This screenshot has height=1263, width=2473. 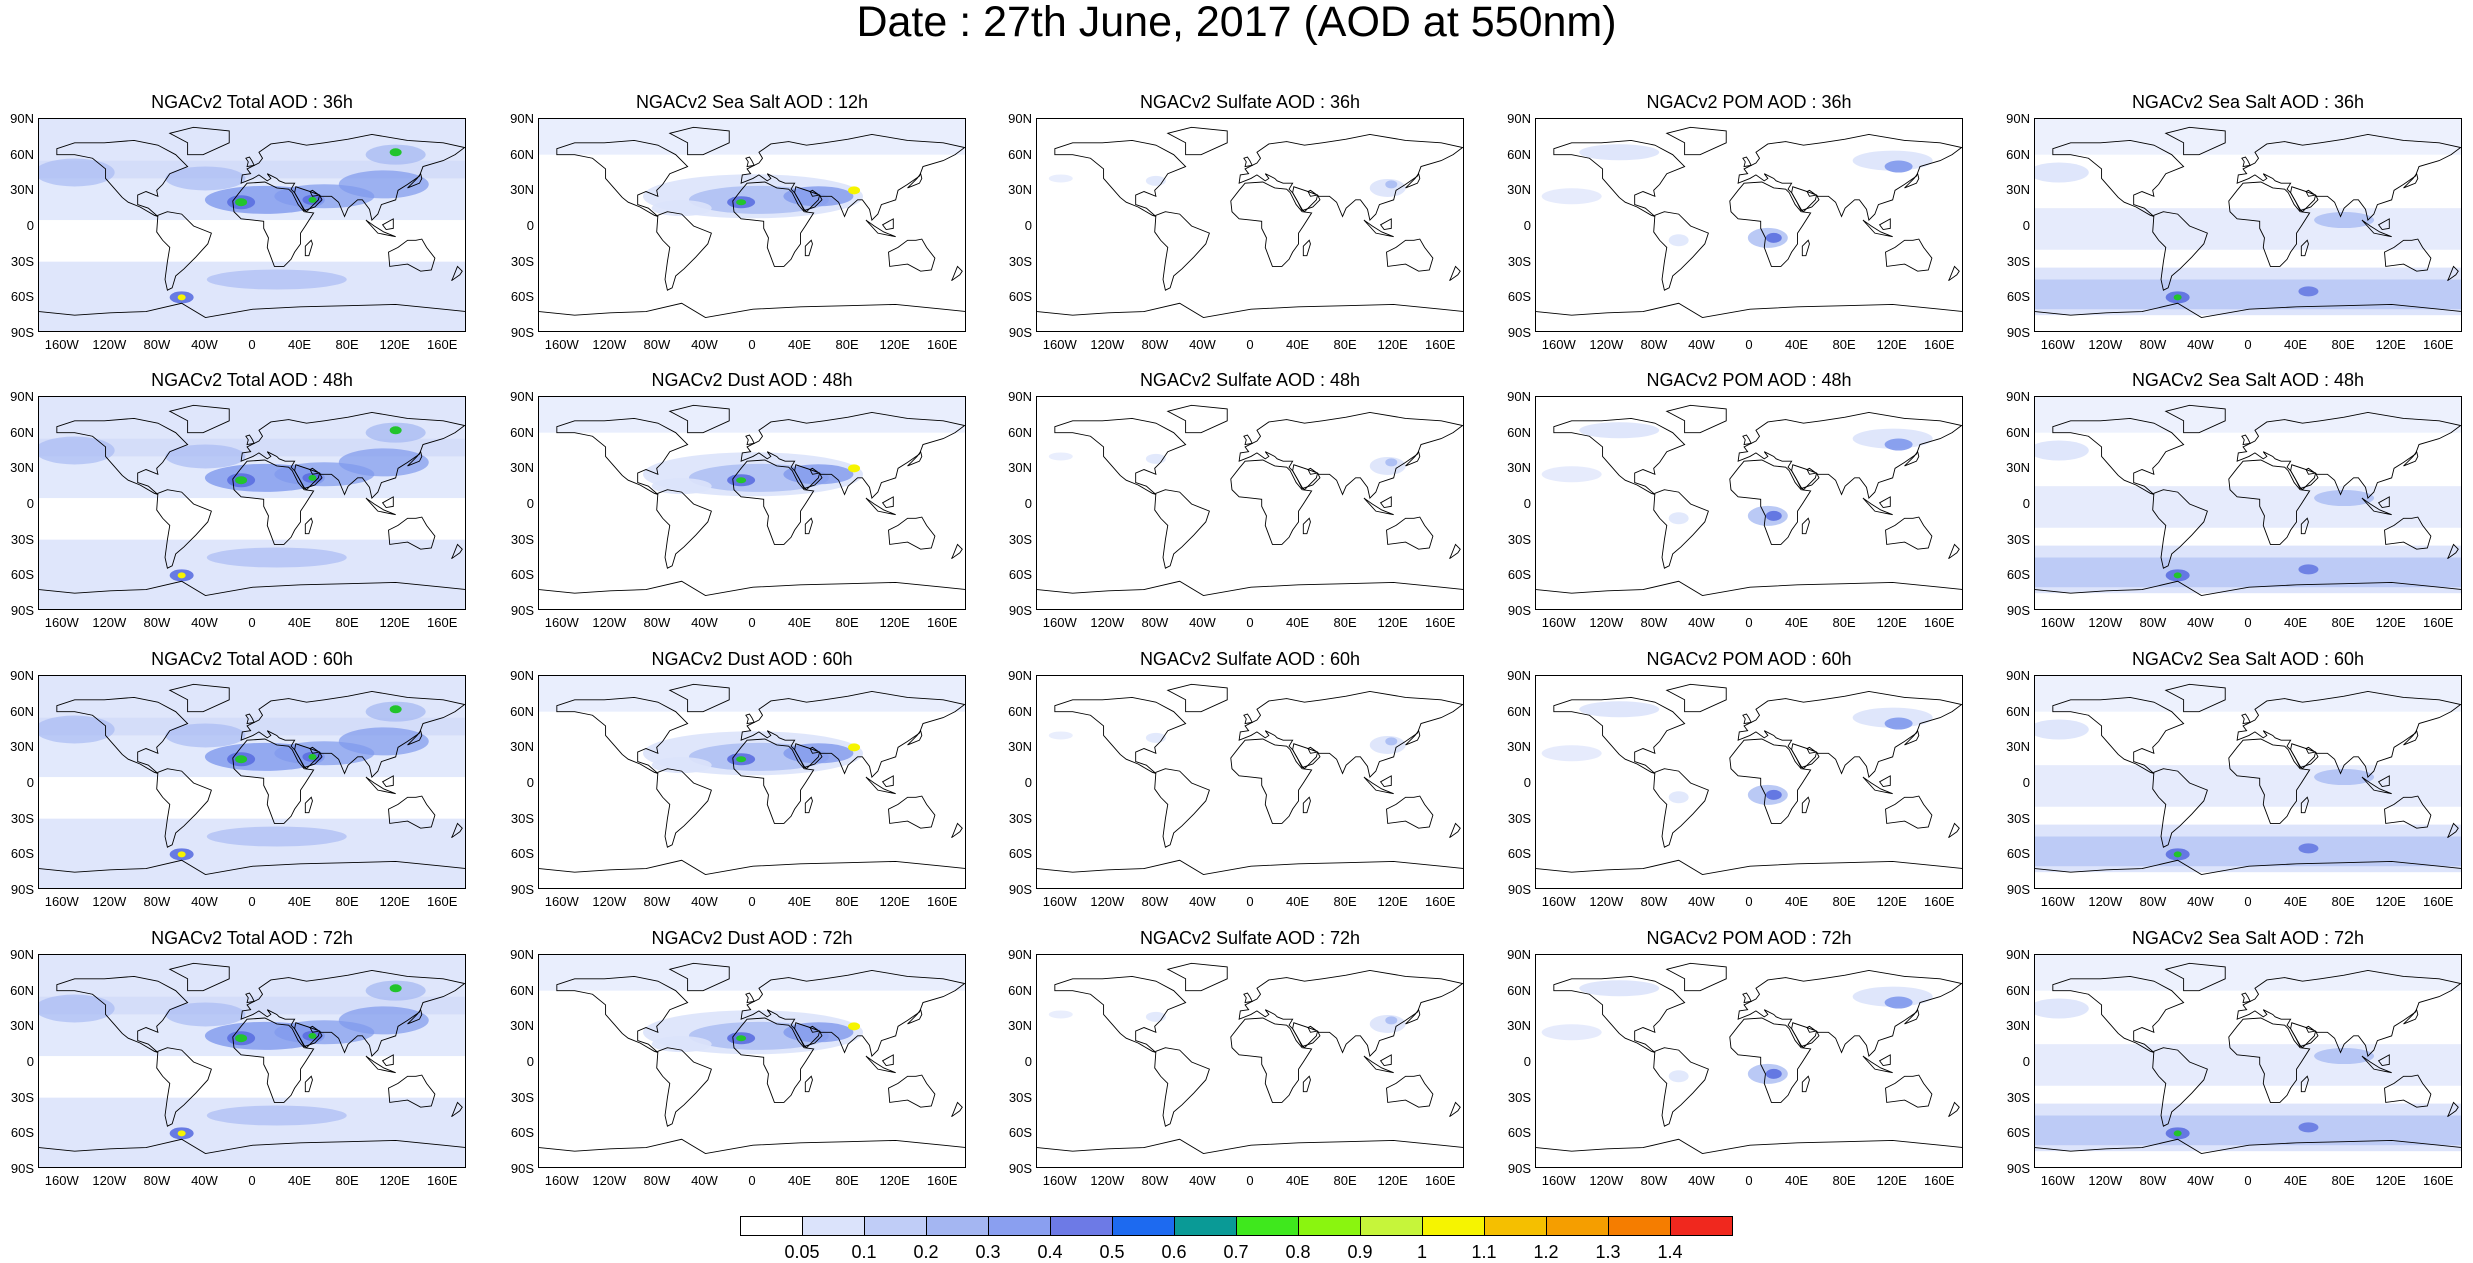 I want to click on lat-label: 30N, so click(x=522, y=747).